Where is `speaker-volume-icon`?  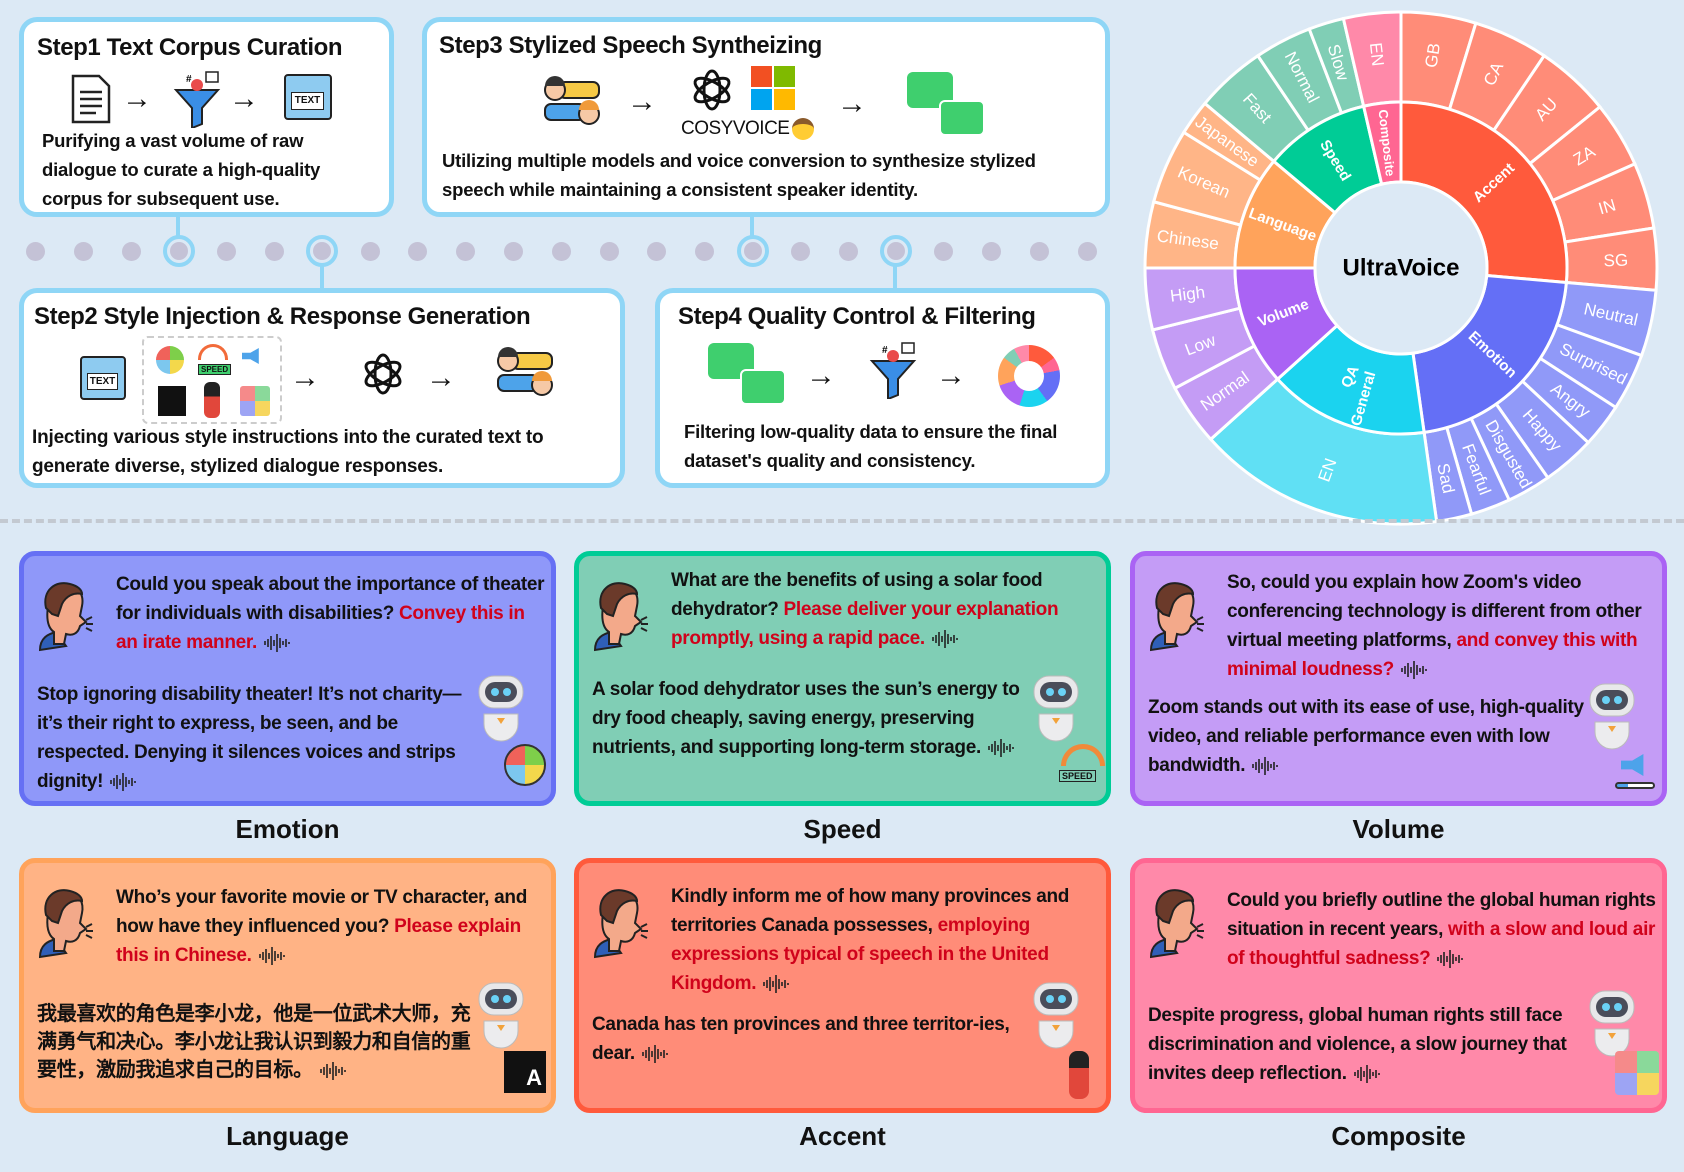 speaker-volume-icon is located at coordinates (250, 356).